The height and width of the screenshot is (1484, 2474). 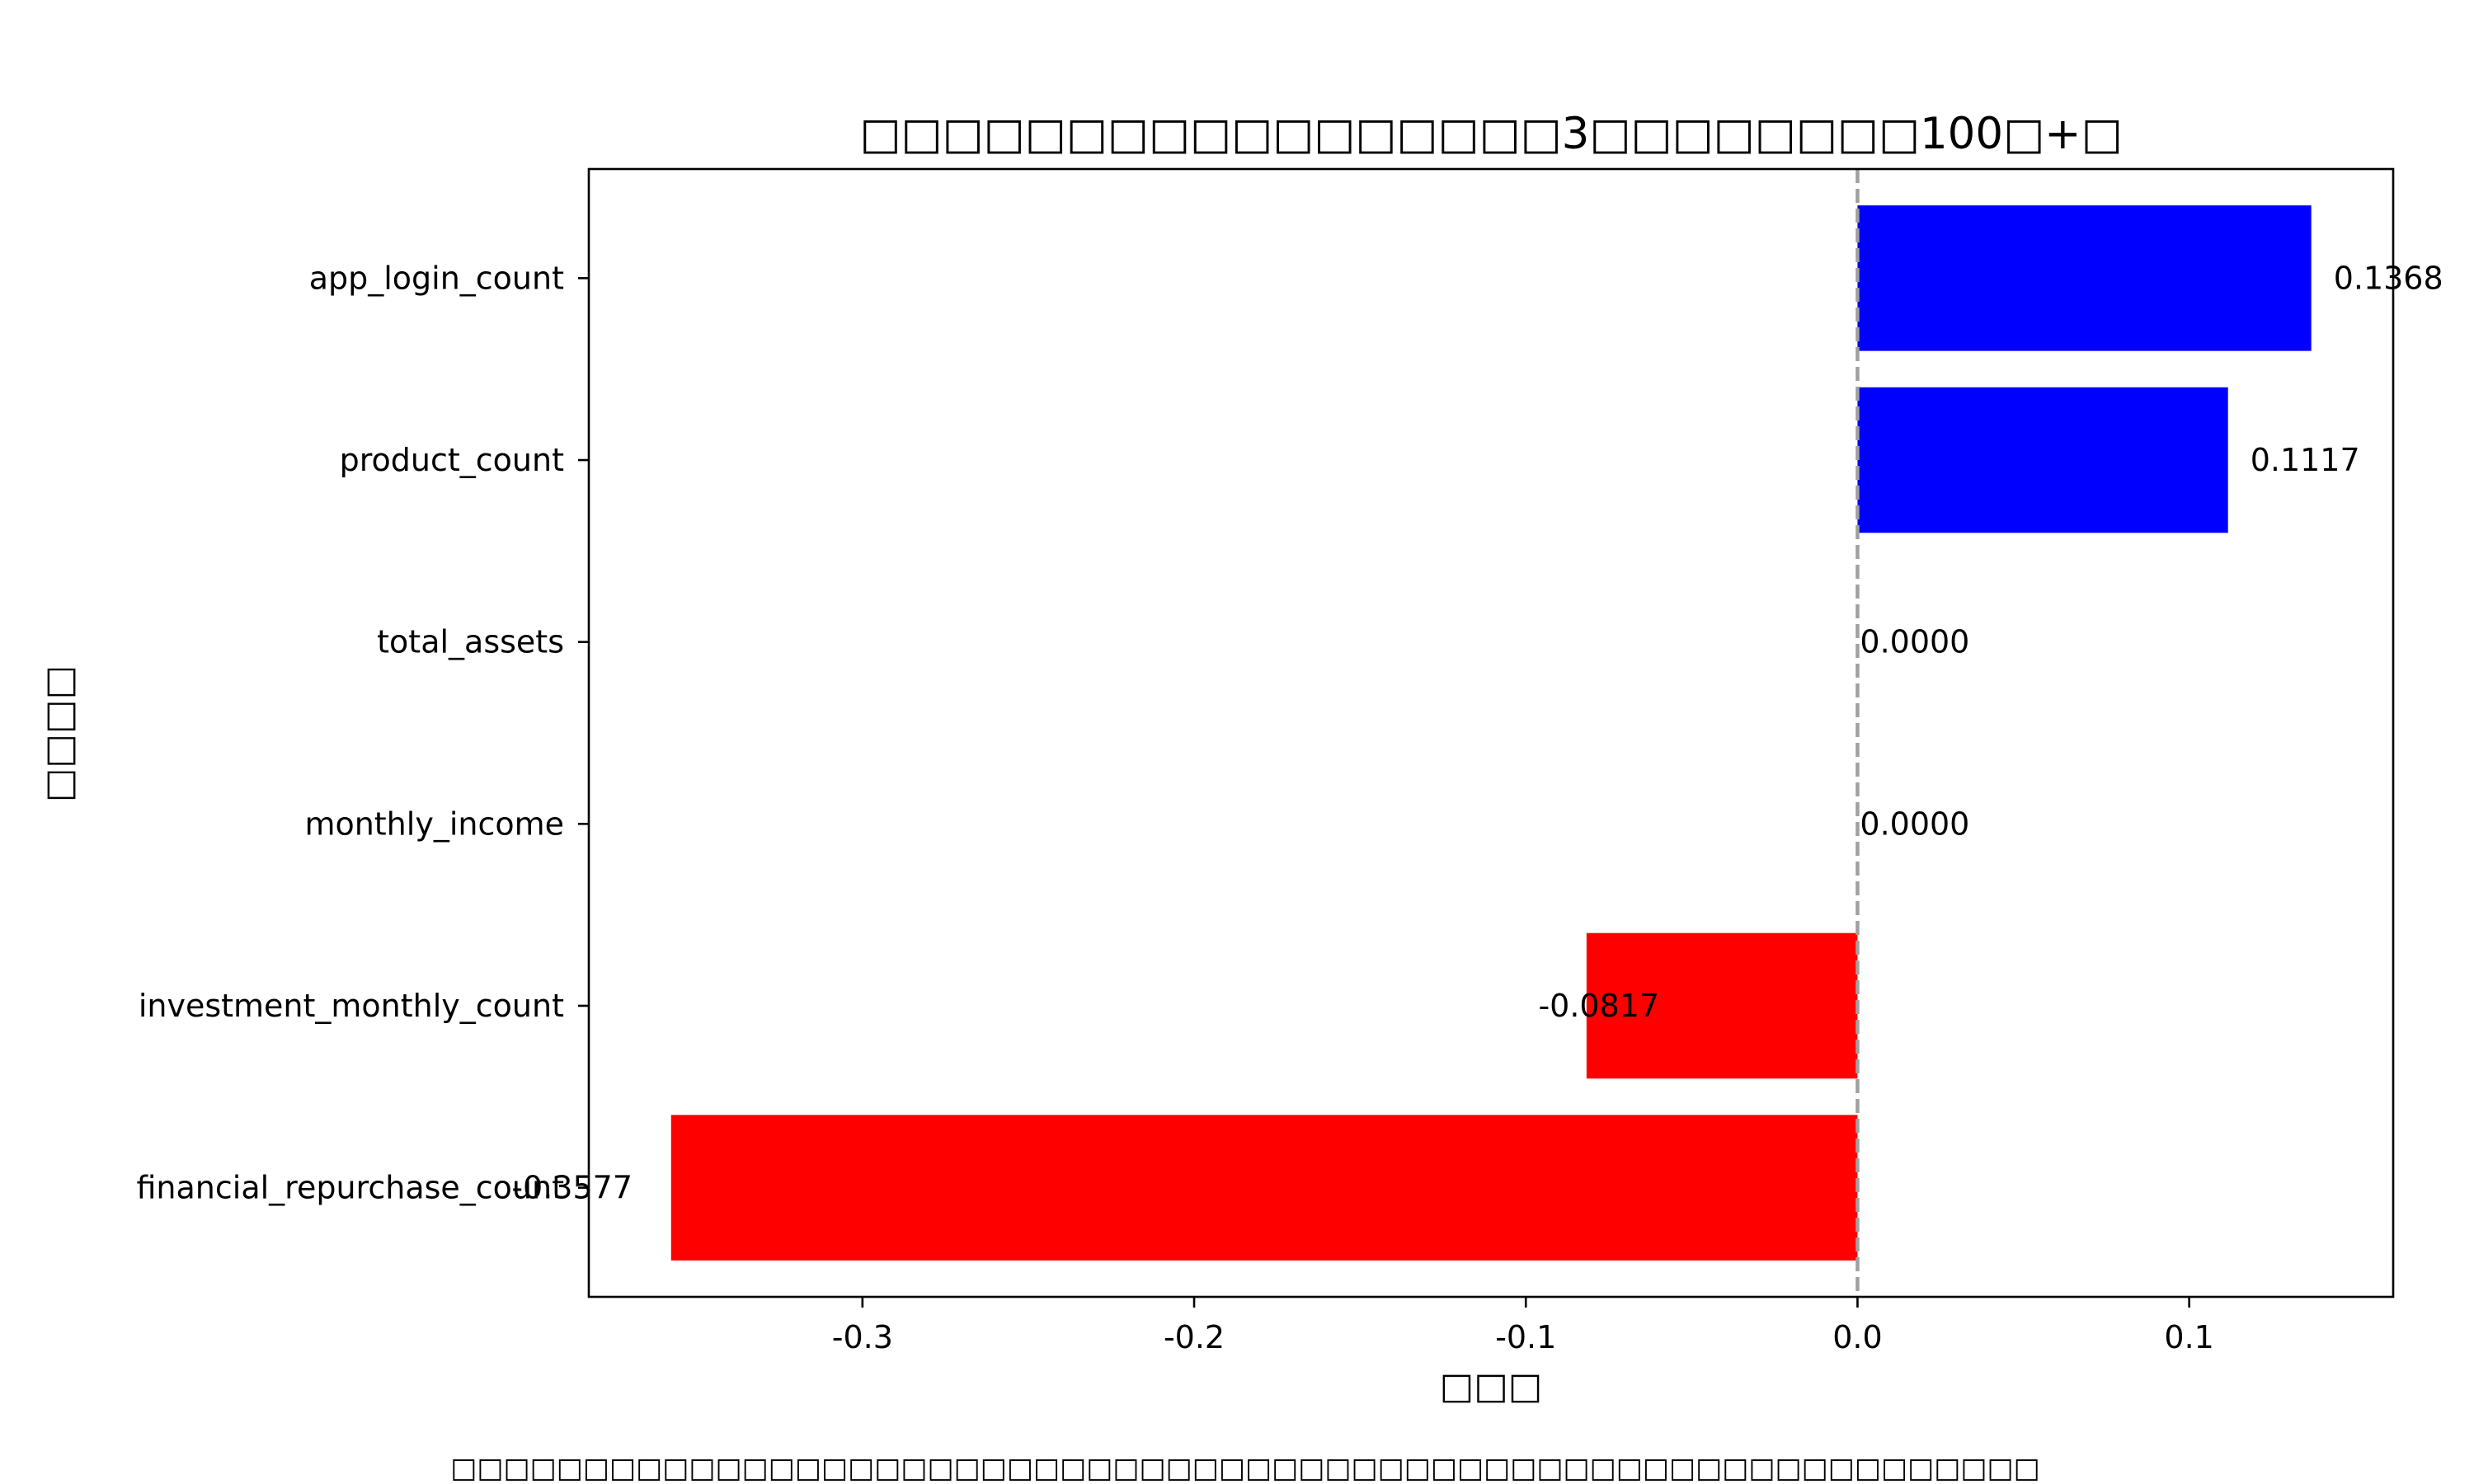 What do you see at coordinates (862, 1337) in the screenshot?
I see `x-tick-label: -0.3` at bounding box center [862, 1337].